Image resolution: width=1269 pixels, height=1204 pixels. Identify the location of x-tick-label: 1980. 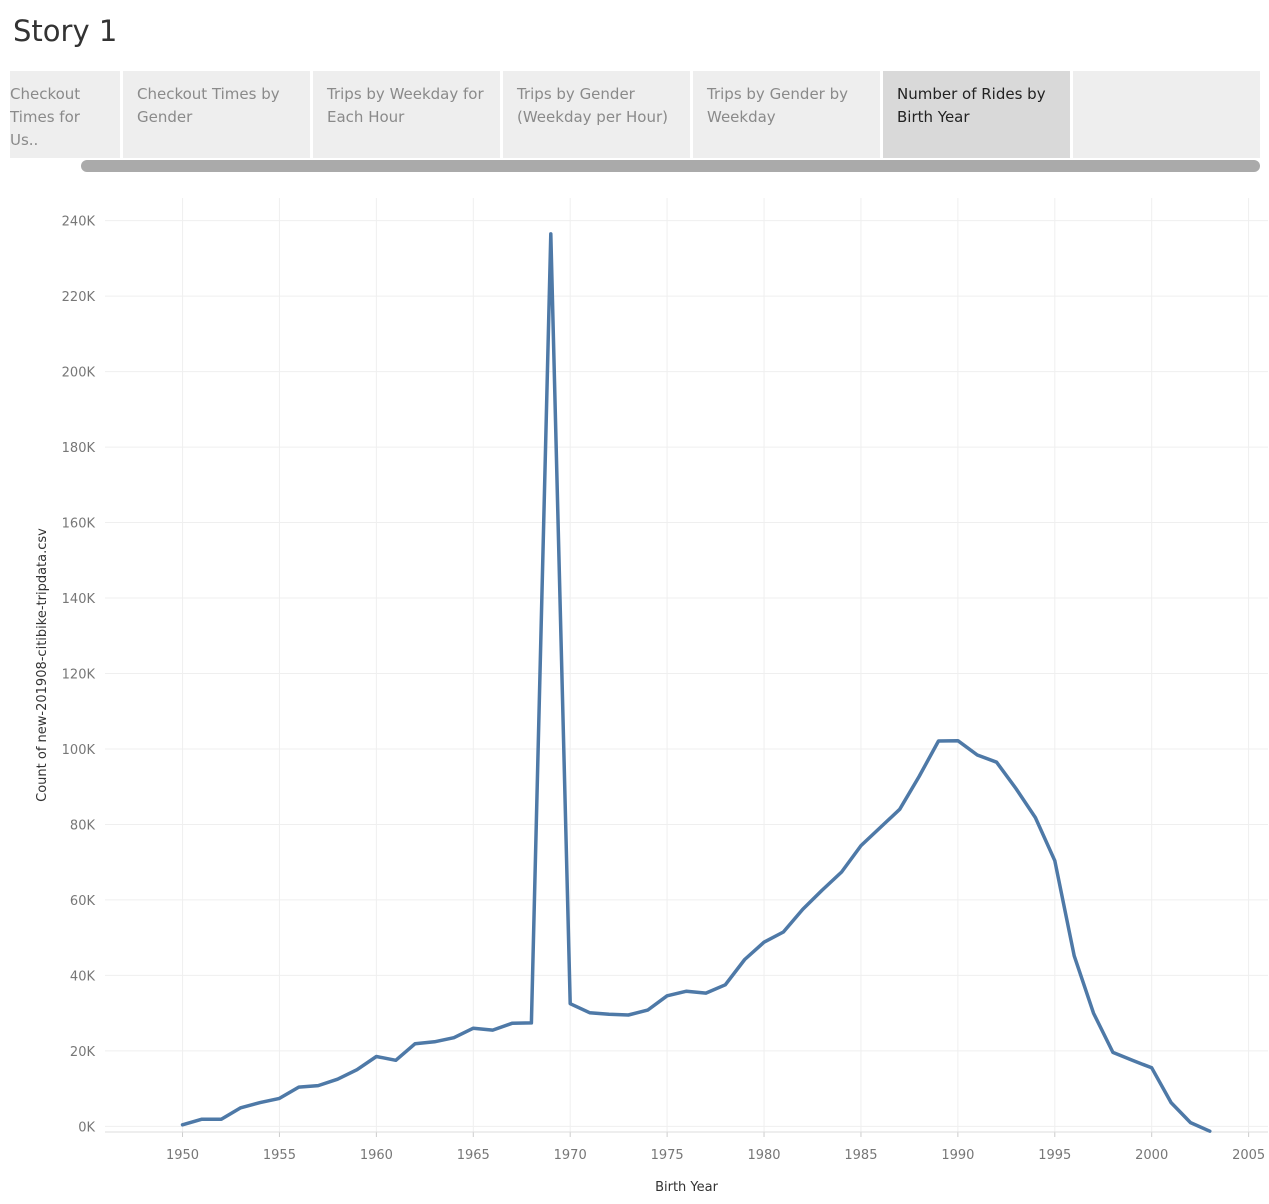
(763, 1155).